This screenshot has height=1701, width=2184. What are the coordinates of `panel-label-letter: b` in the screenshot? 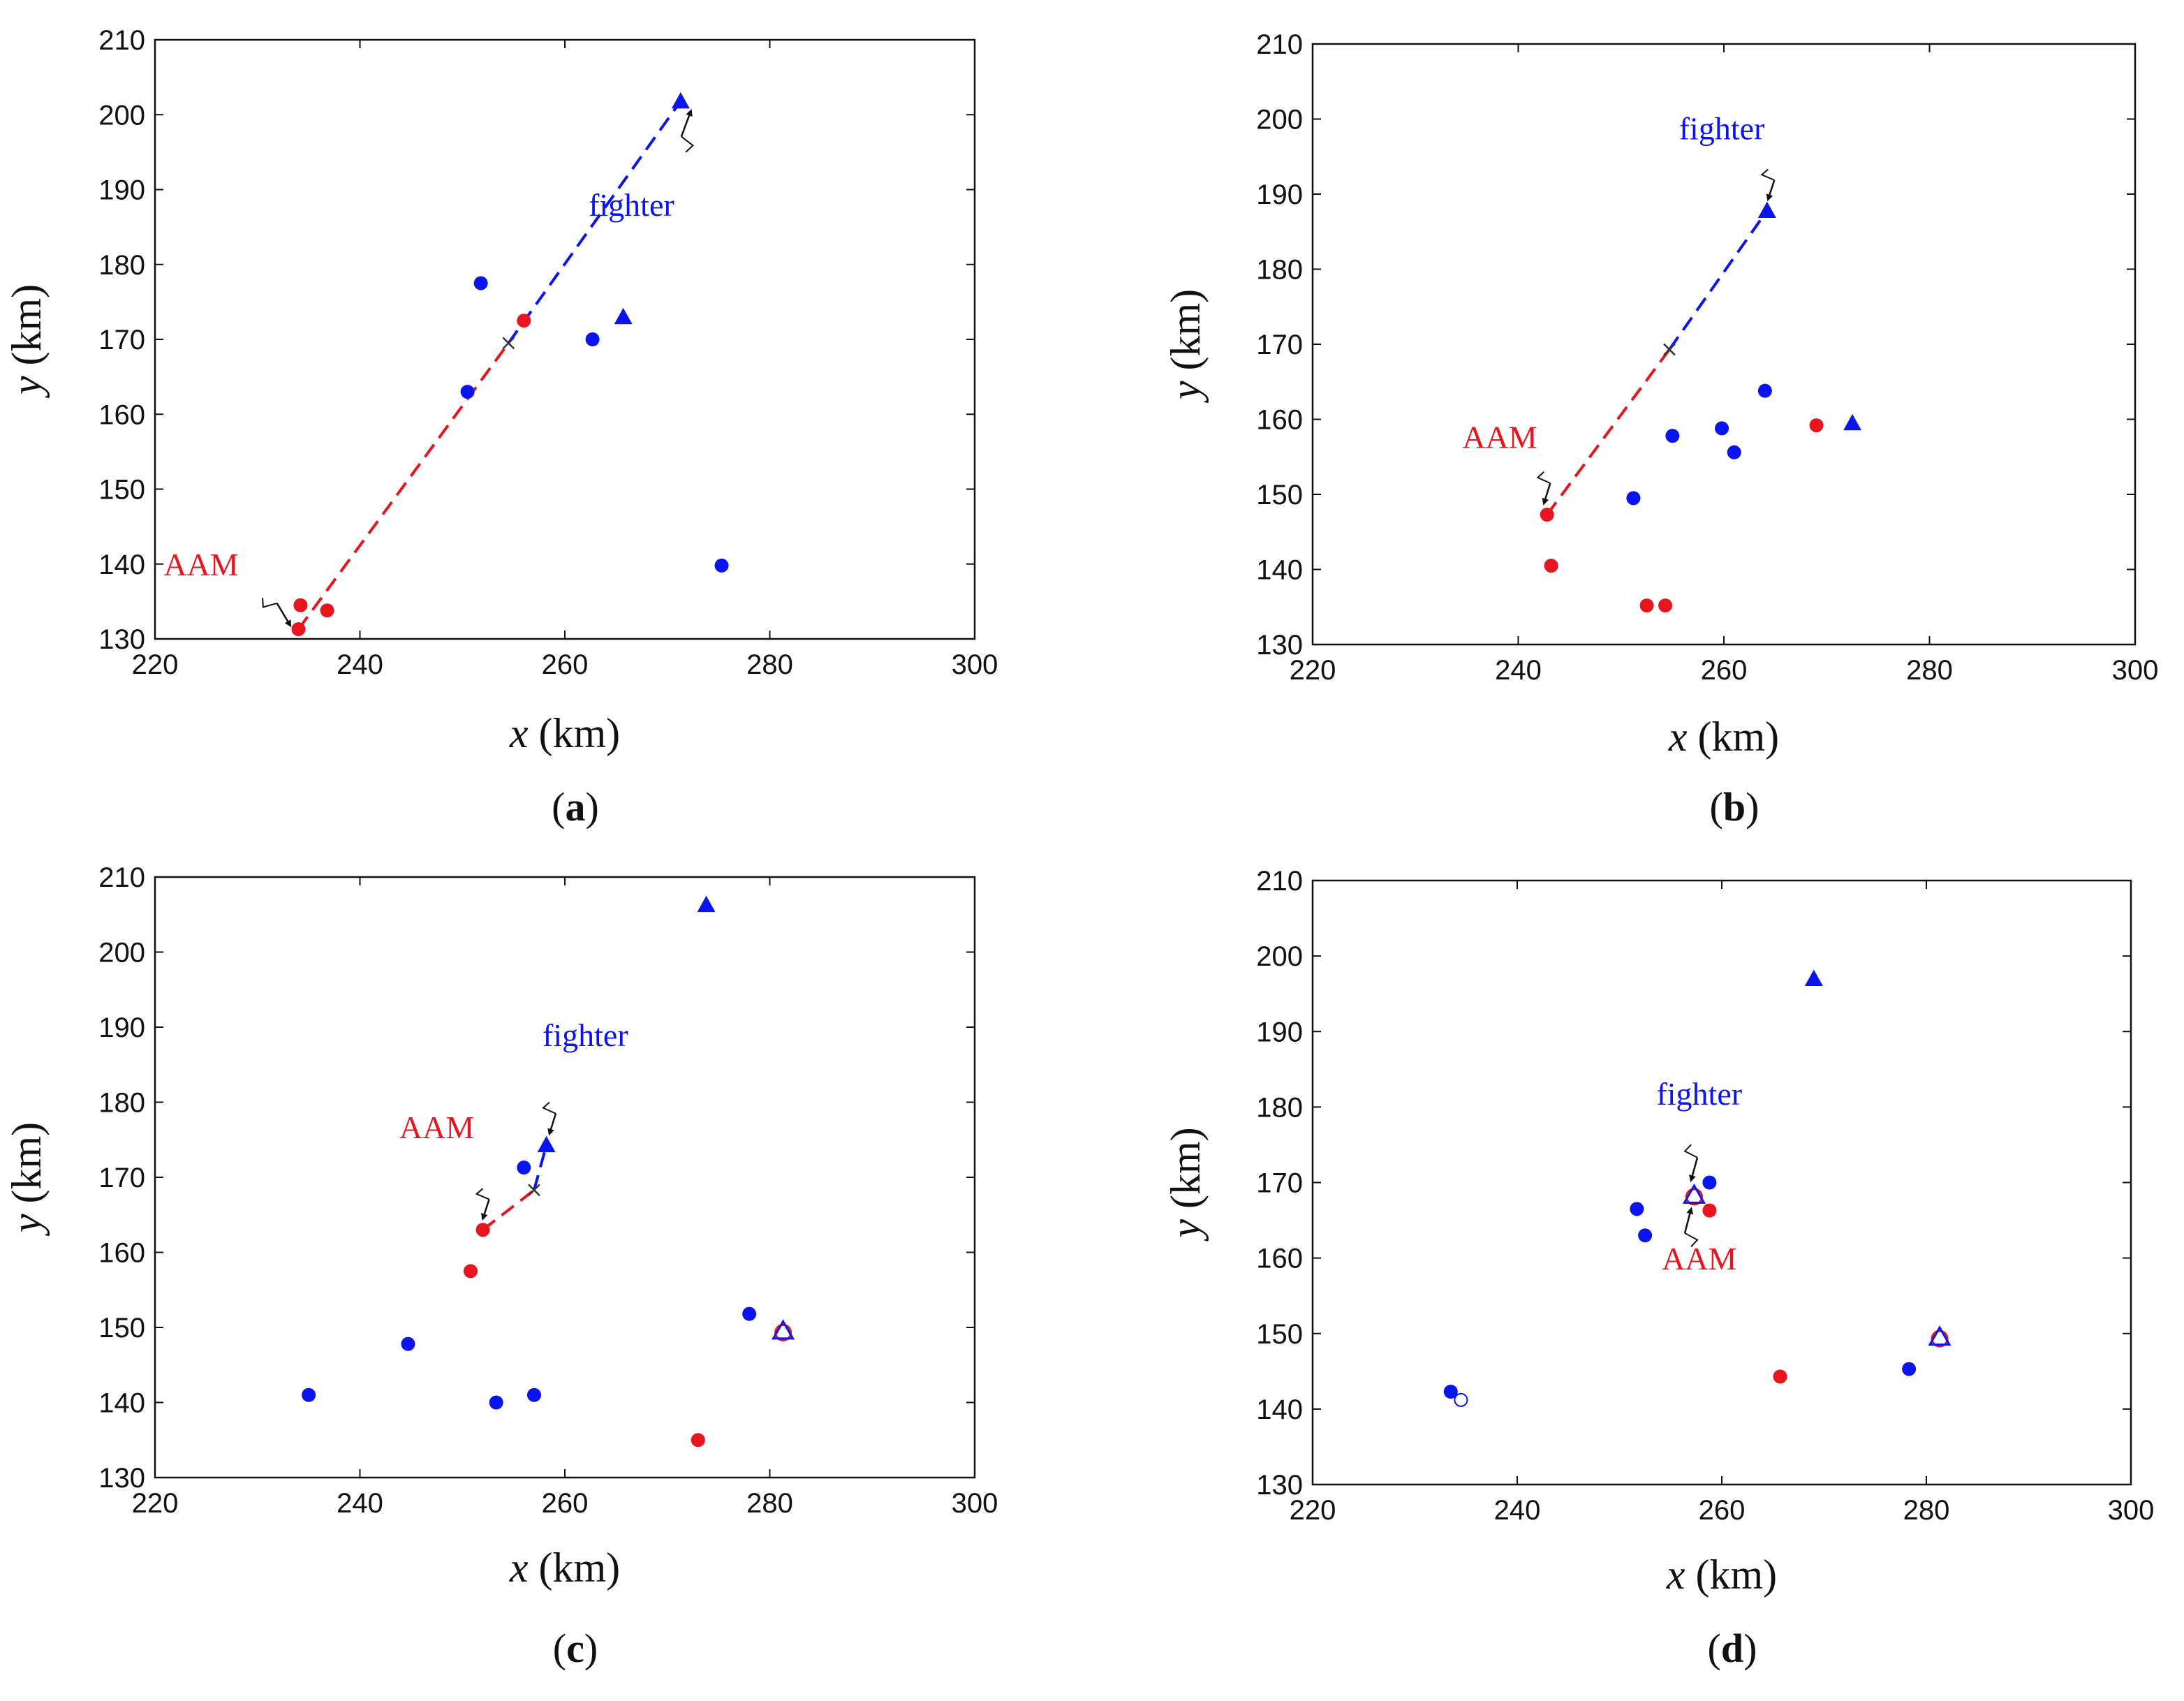 It's located at (1735, 807).